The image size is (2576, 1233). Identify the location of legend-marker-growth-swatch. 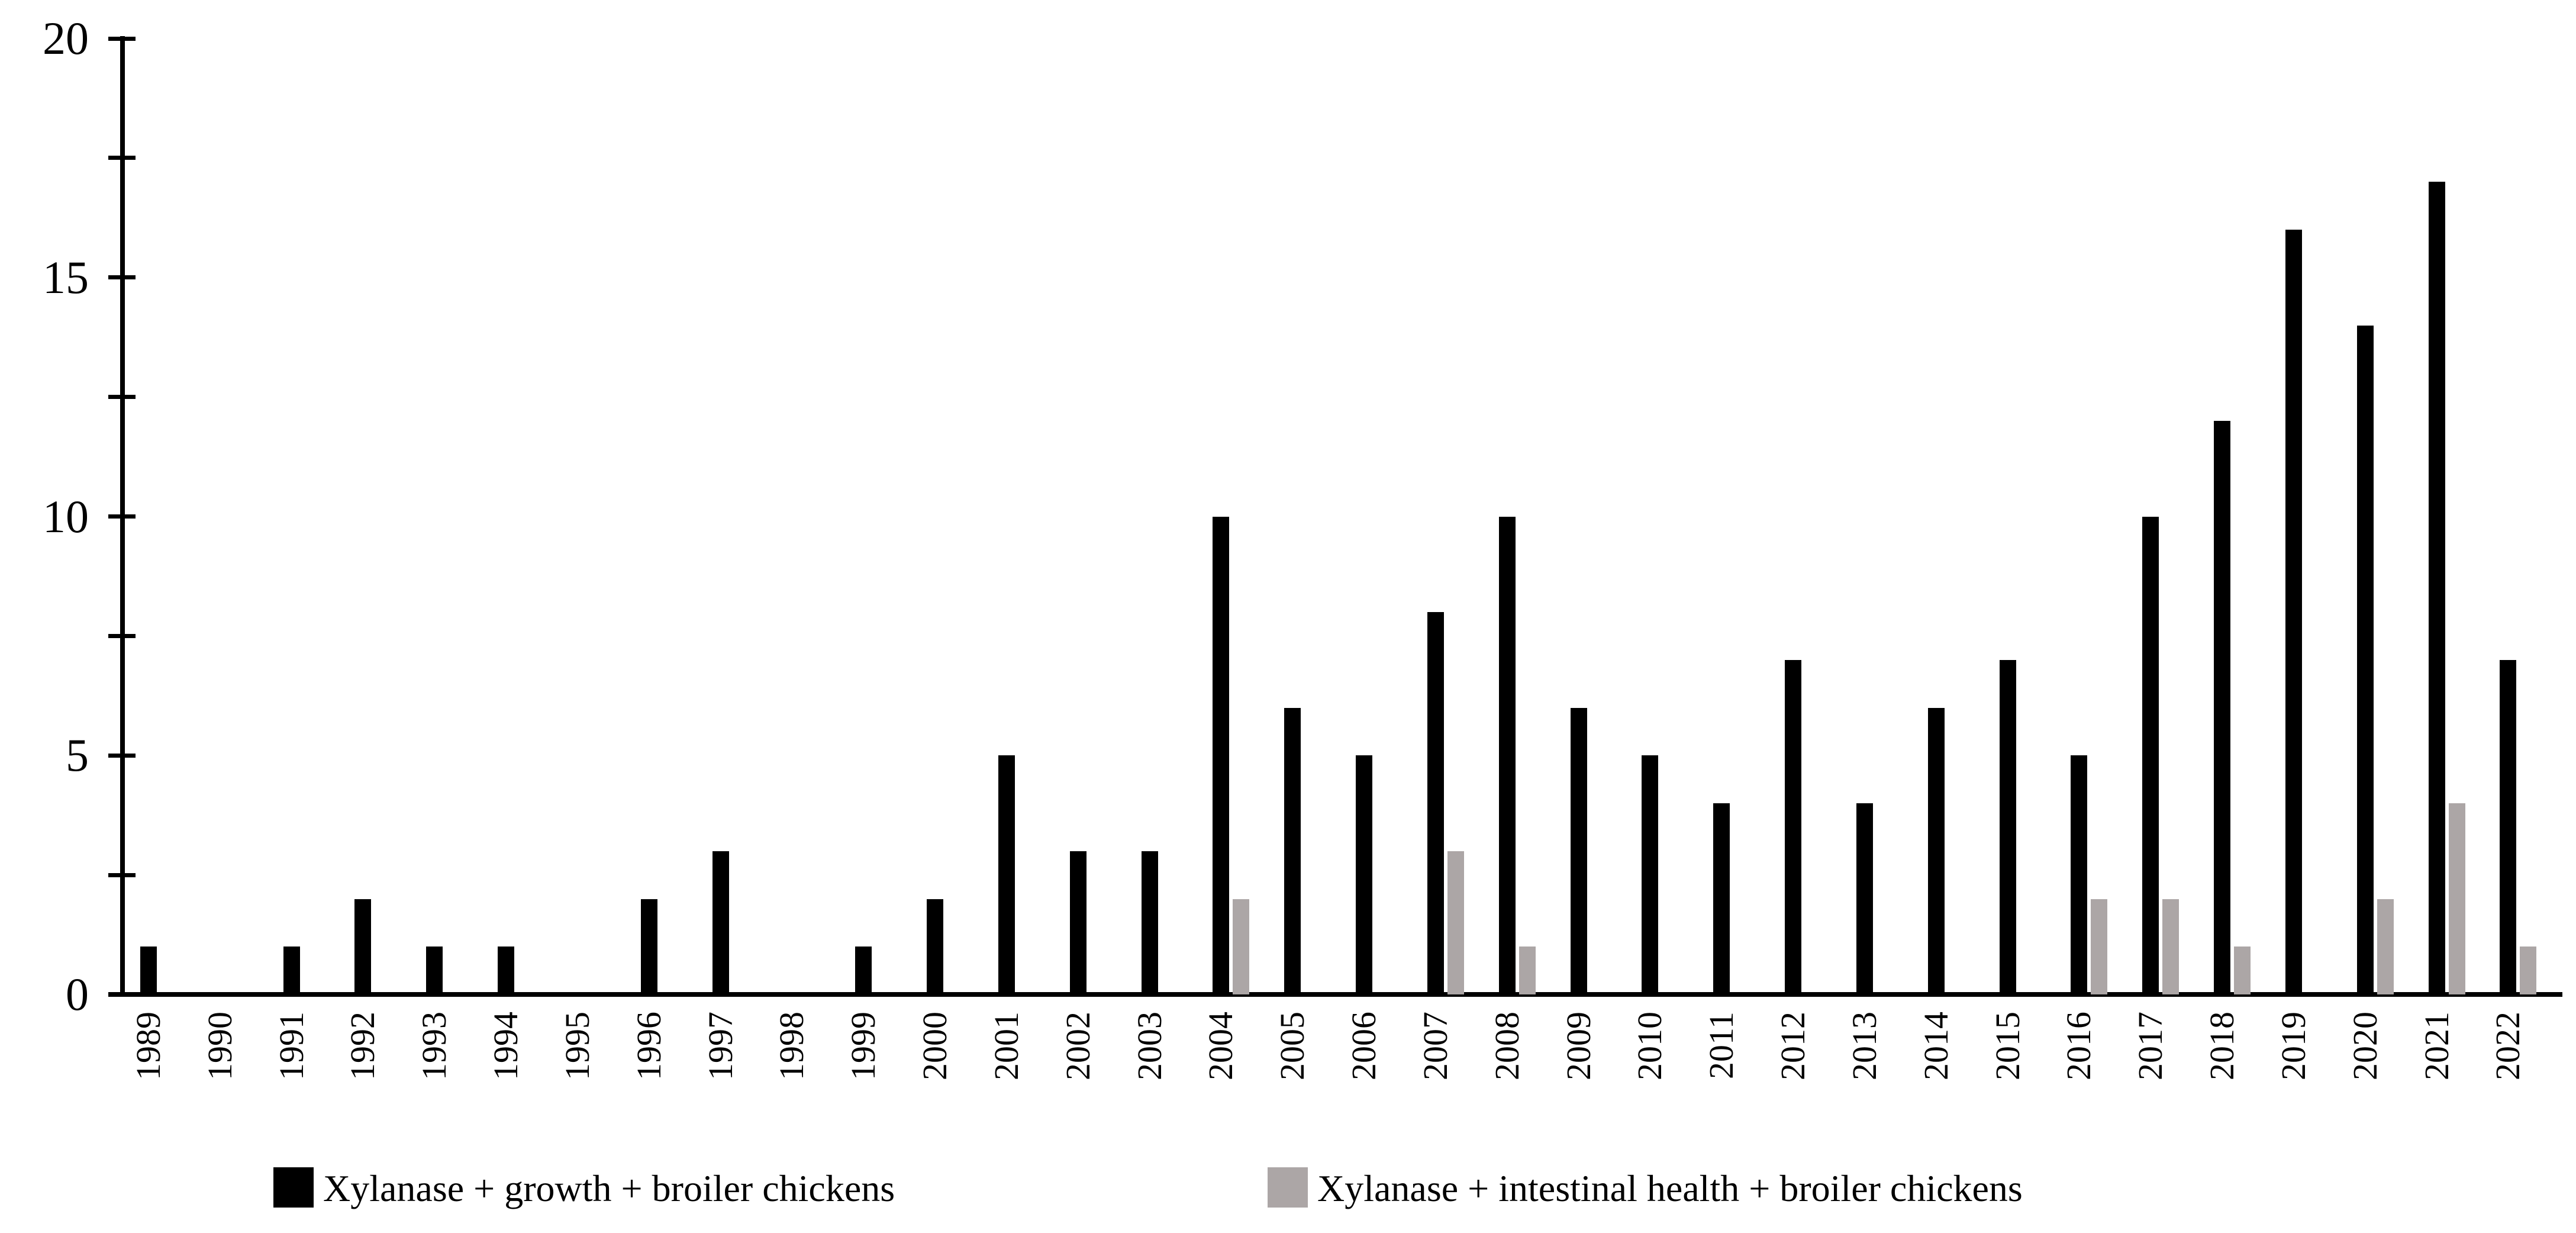
(293, 1187).